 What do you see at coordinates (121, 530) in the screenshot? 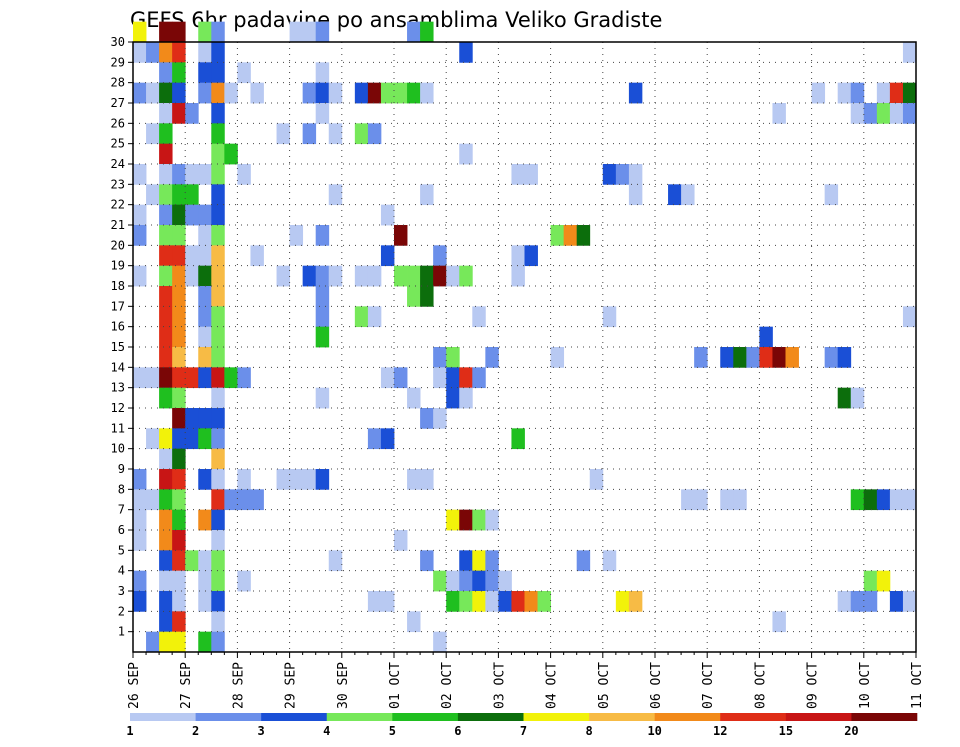
I see `y-tick-label: 6` at bounding box center [121, 530].